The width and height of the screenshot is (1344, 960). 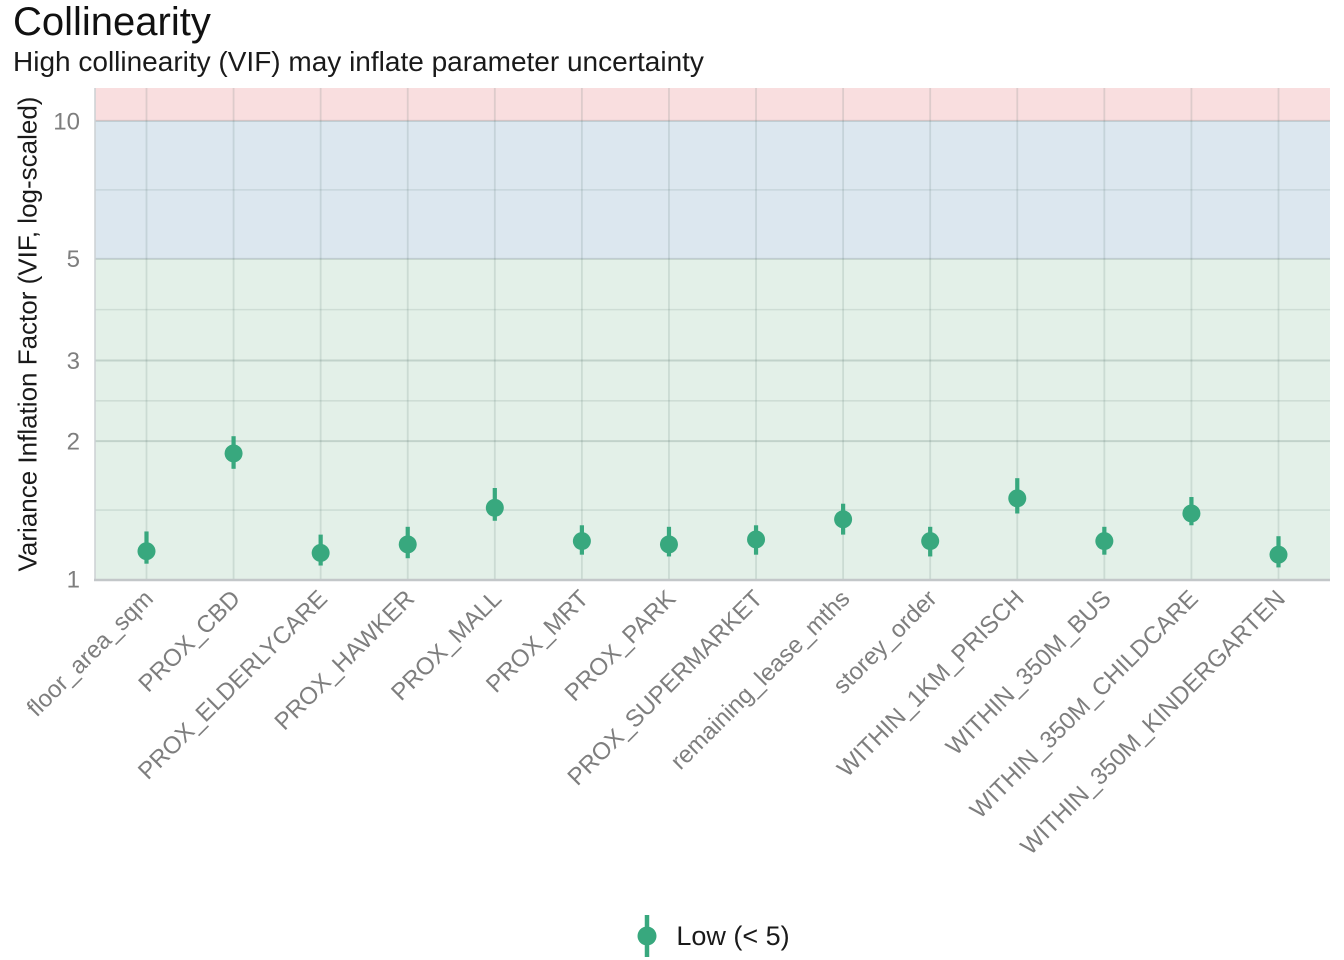 I want to click on point-WITHIN_350M_CHILDCARE, so click(x=1191, y=513).